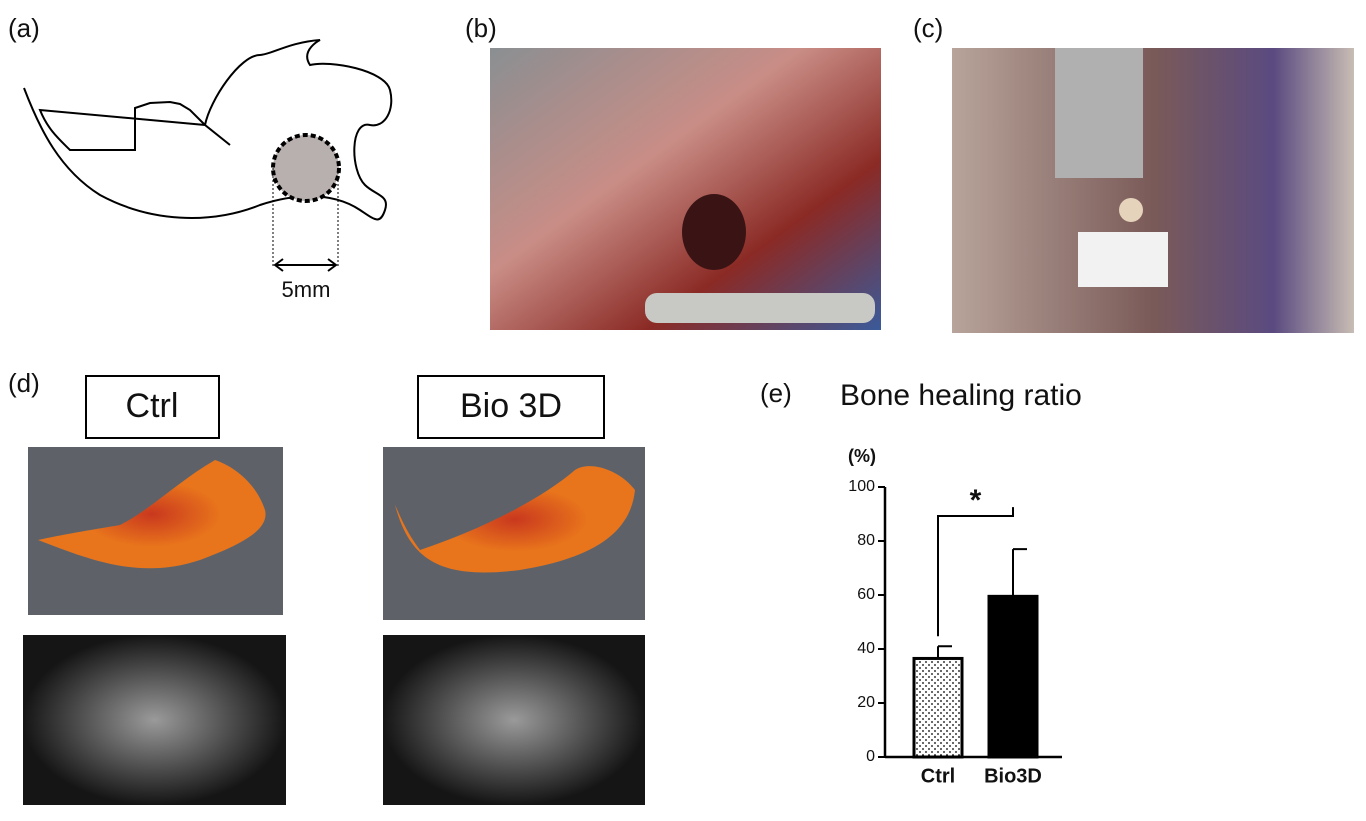 This screenshot has width=1366, height=821. Describe the element at coordinates (306, 289) in the screenshot. I see `scale-label: 5mm` at that location.